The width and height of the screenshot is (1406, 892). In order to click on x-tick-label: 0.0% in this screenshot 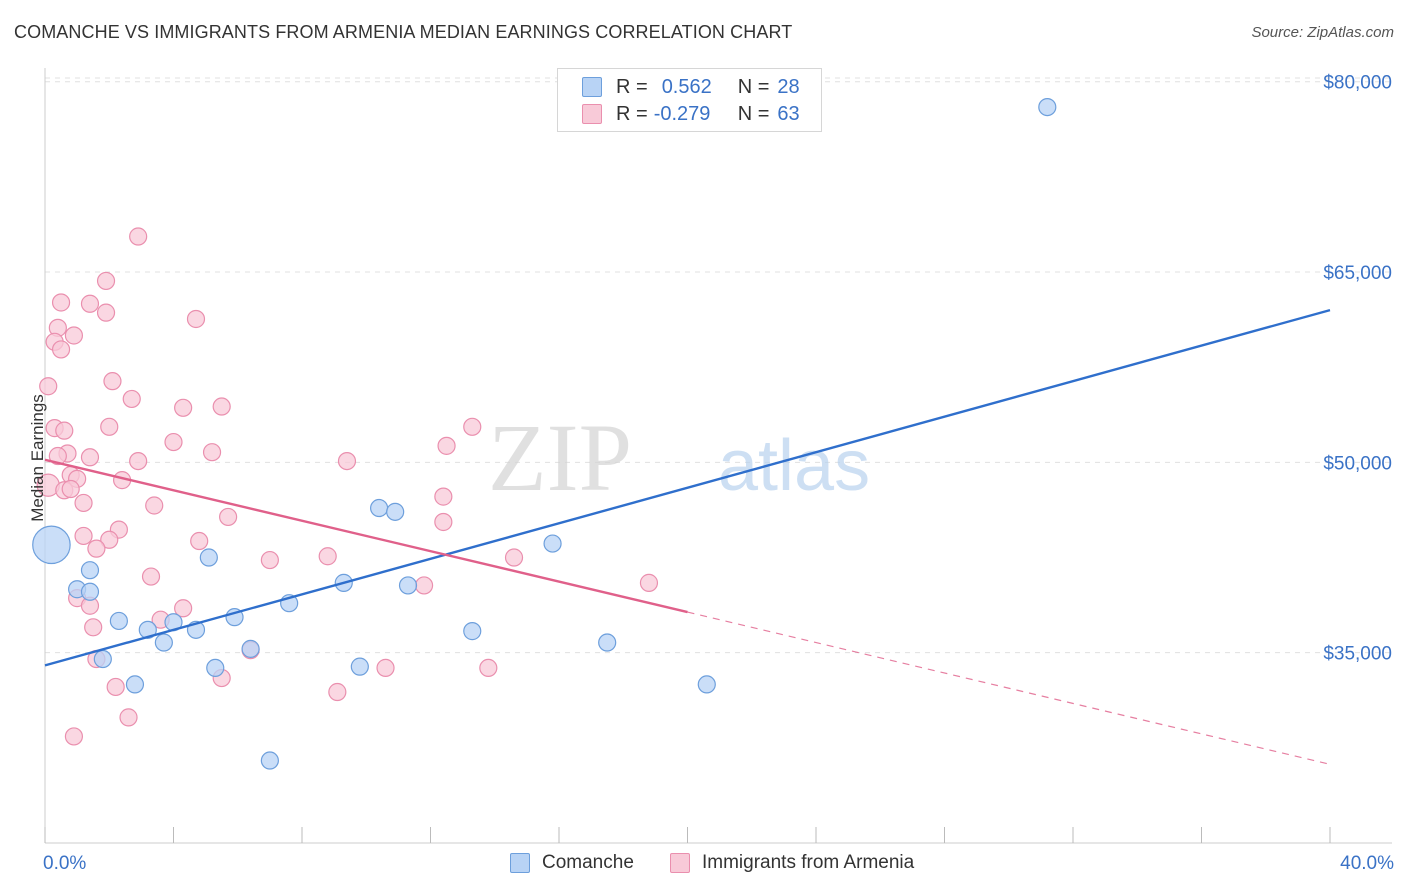, I will do `click(64, 863)`.